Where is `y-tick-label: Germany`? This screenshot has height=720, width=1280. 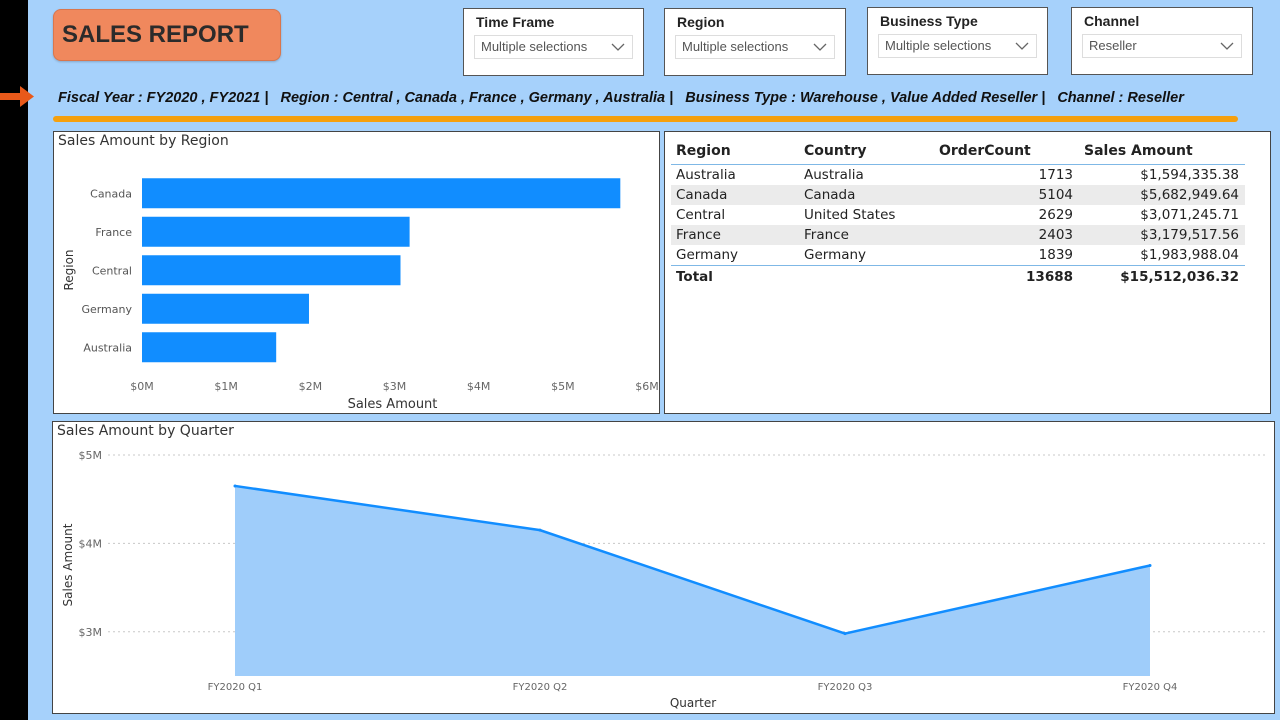
y-tick-label: Germany is located at coordinates (106, 309).